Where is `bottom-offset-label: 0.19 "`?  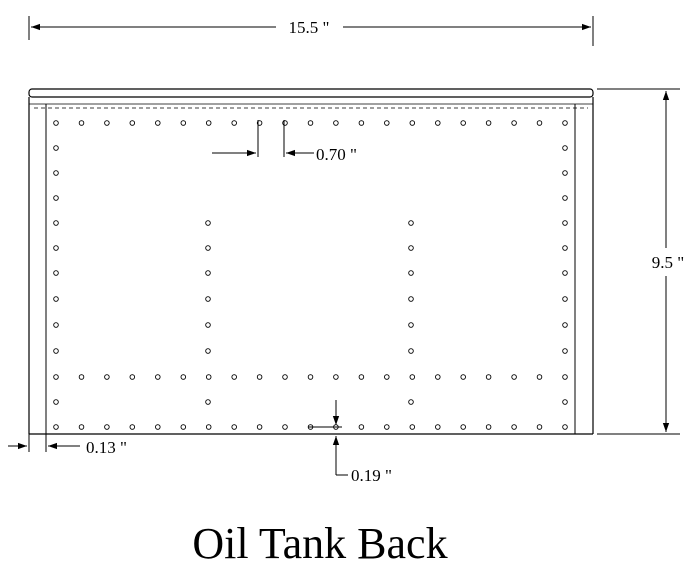 bottom-offset-label: 0.19 " is located at coordinates (371, 475).